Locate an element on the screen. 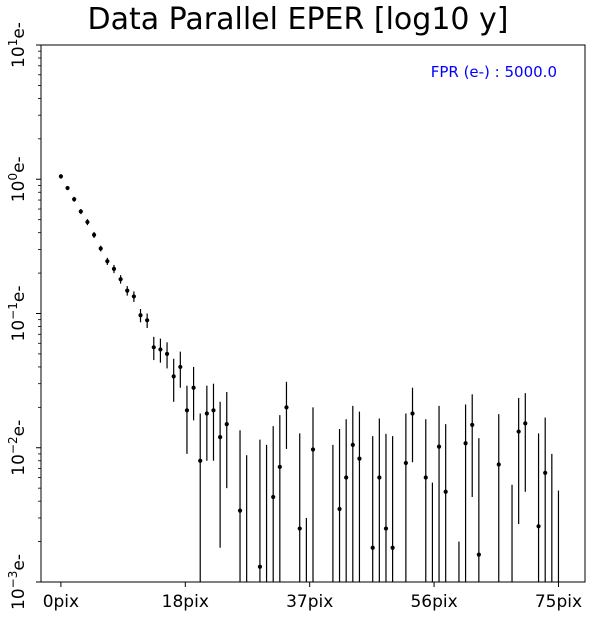  y-tick-label: 10−2e- is located at coordinates (17, 448).